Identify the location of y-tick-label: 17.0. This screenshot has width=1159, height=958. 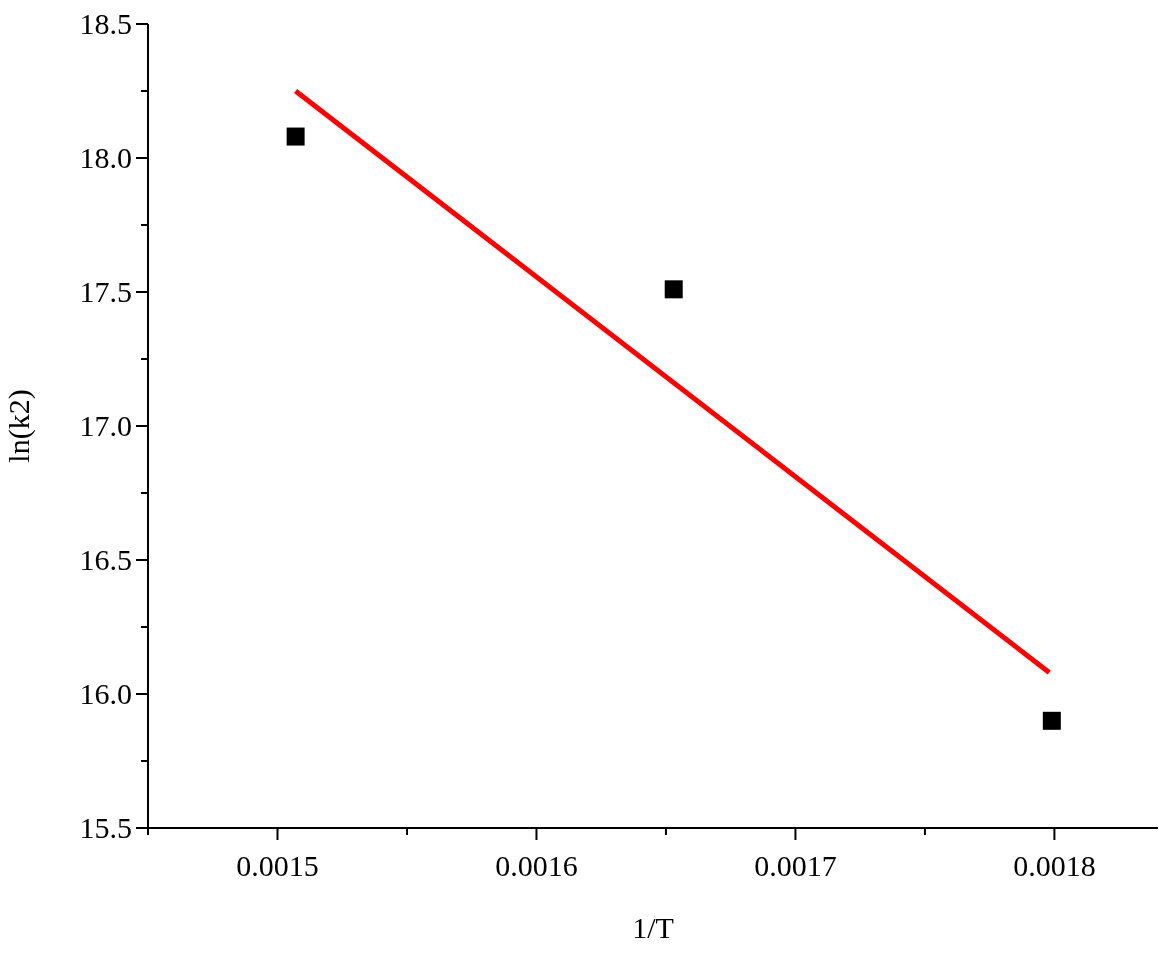
(105, 425).